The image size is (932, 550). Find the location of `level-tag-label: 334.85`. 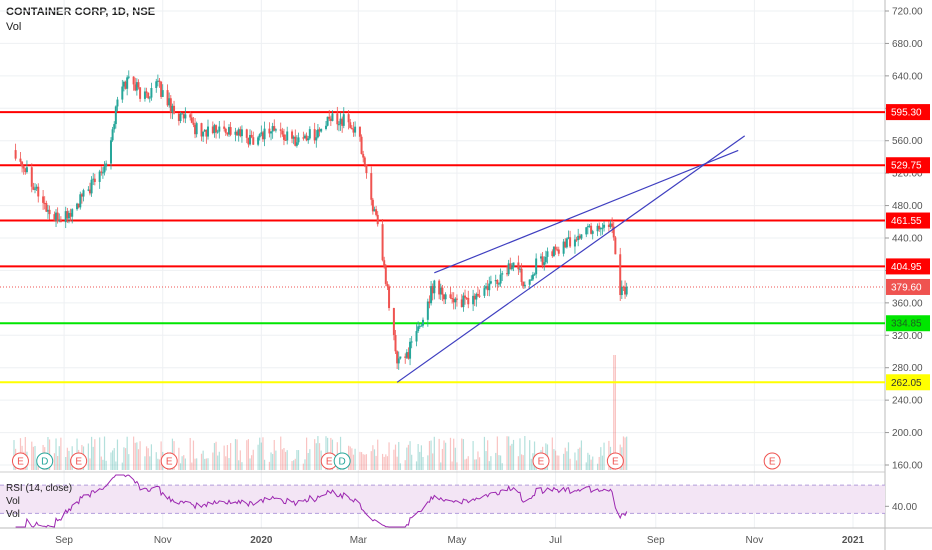

level-tag-label: 334.85 is located at coordinates (906, 324).